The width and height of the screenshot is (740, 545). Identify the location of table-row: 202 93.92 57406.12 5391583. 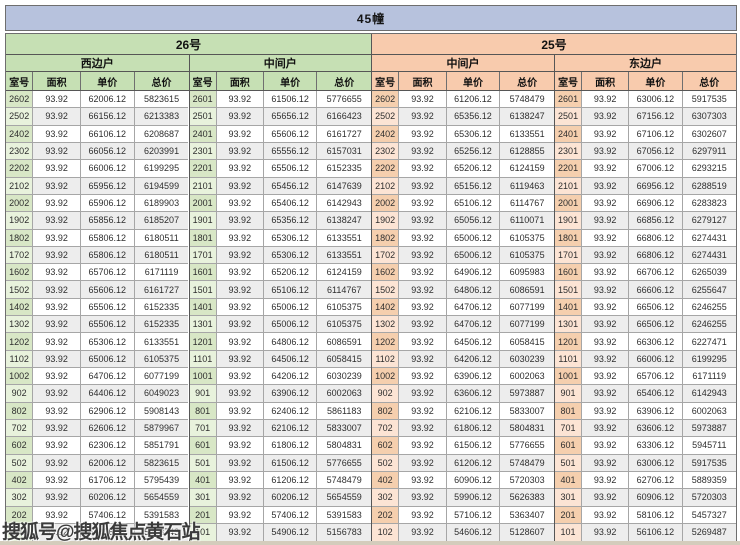
(97, 515).